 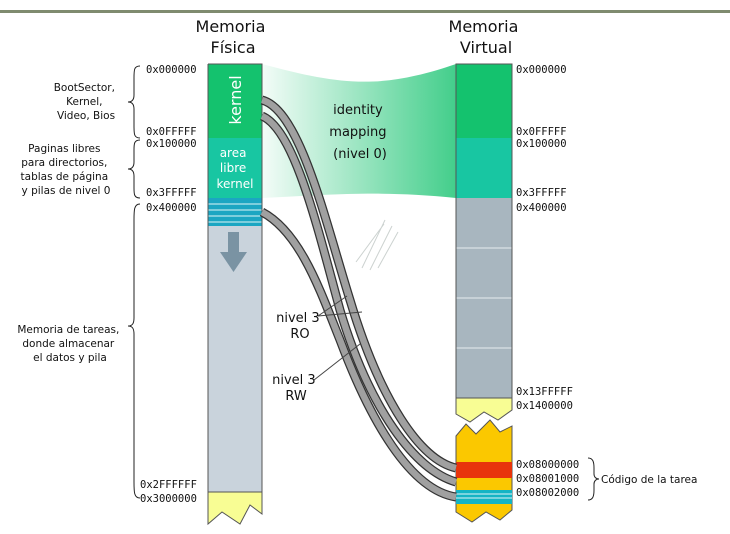 What do you see at coordinates (544, 392) in the screenshot?
I see `virt-addr-0x13FFFFF: 0x13FFFFF` at bounding box center [544, 392].